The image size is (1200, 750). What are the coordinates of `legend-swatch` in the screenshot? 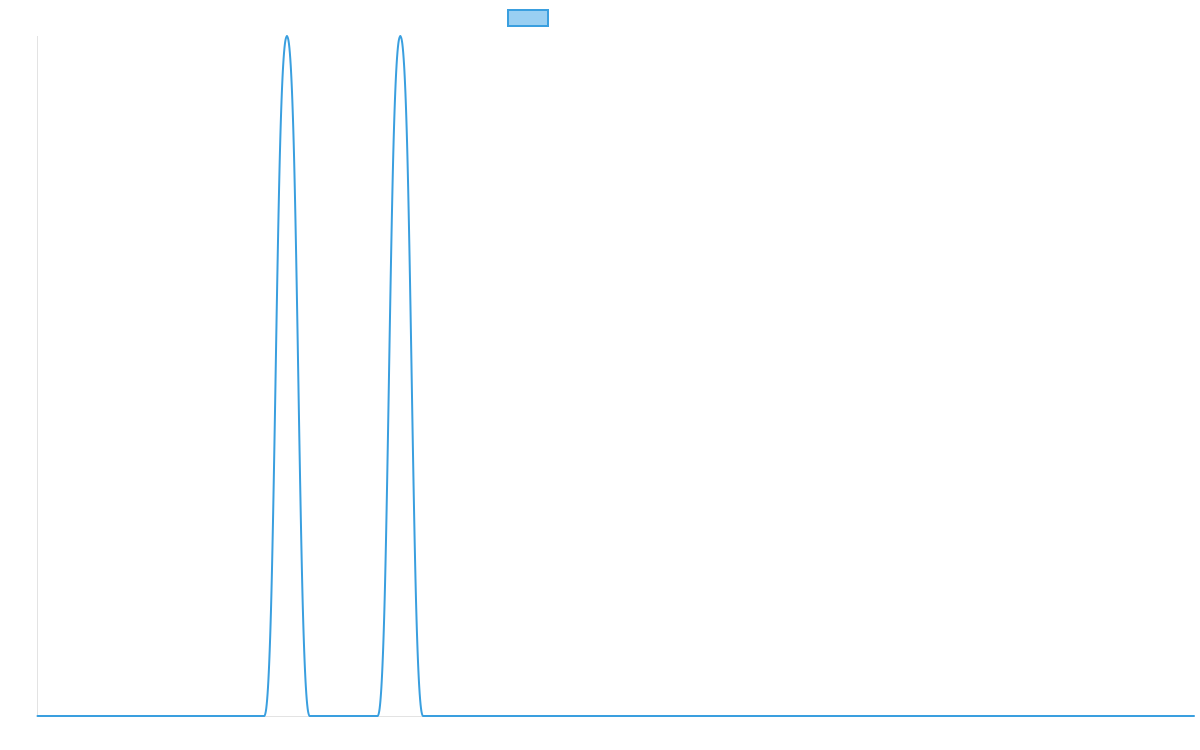 It's located at (528, 18).